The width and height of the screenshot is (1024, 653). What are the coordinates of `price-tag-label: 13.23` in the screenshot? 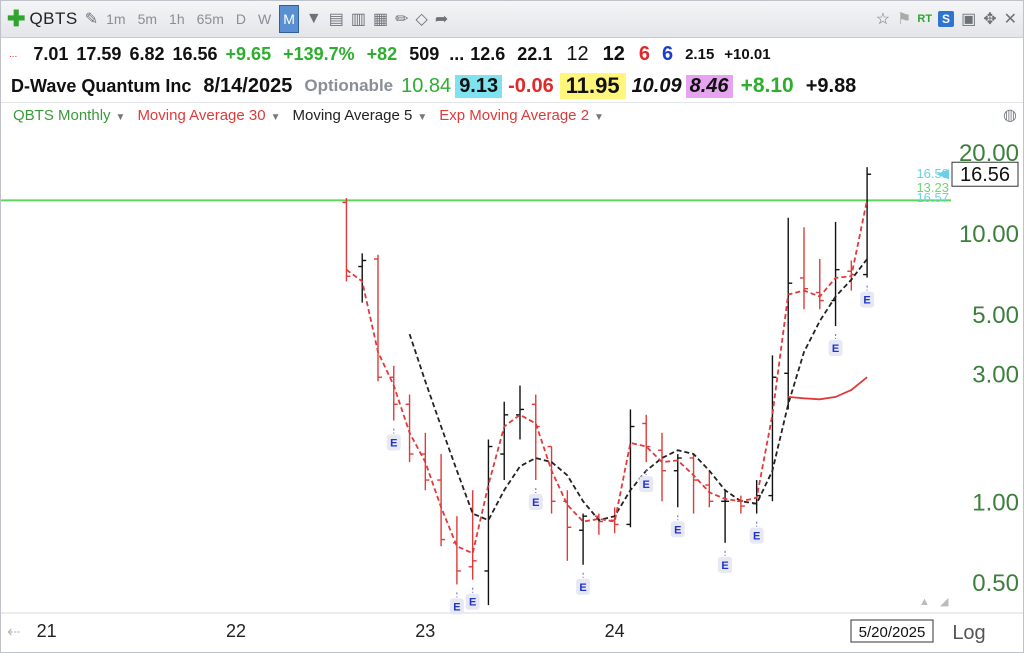 It's located at (932, 187).